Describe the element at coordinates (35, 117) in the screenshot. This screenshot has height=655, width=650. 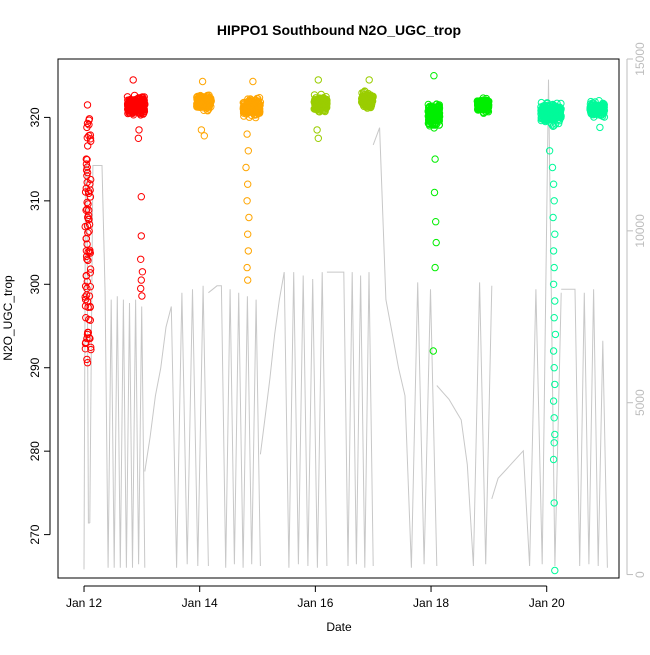
I see `y-tick-label: 320` at that location.